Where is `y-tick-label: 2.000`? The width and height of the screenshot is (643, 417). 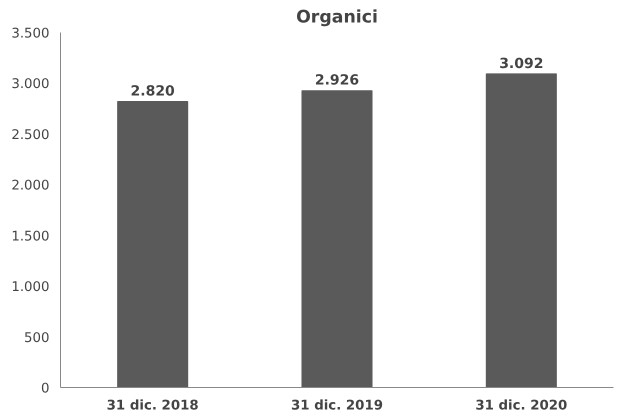 y-tick-label: 2.000 is located at coordinates (30, 186).